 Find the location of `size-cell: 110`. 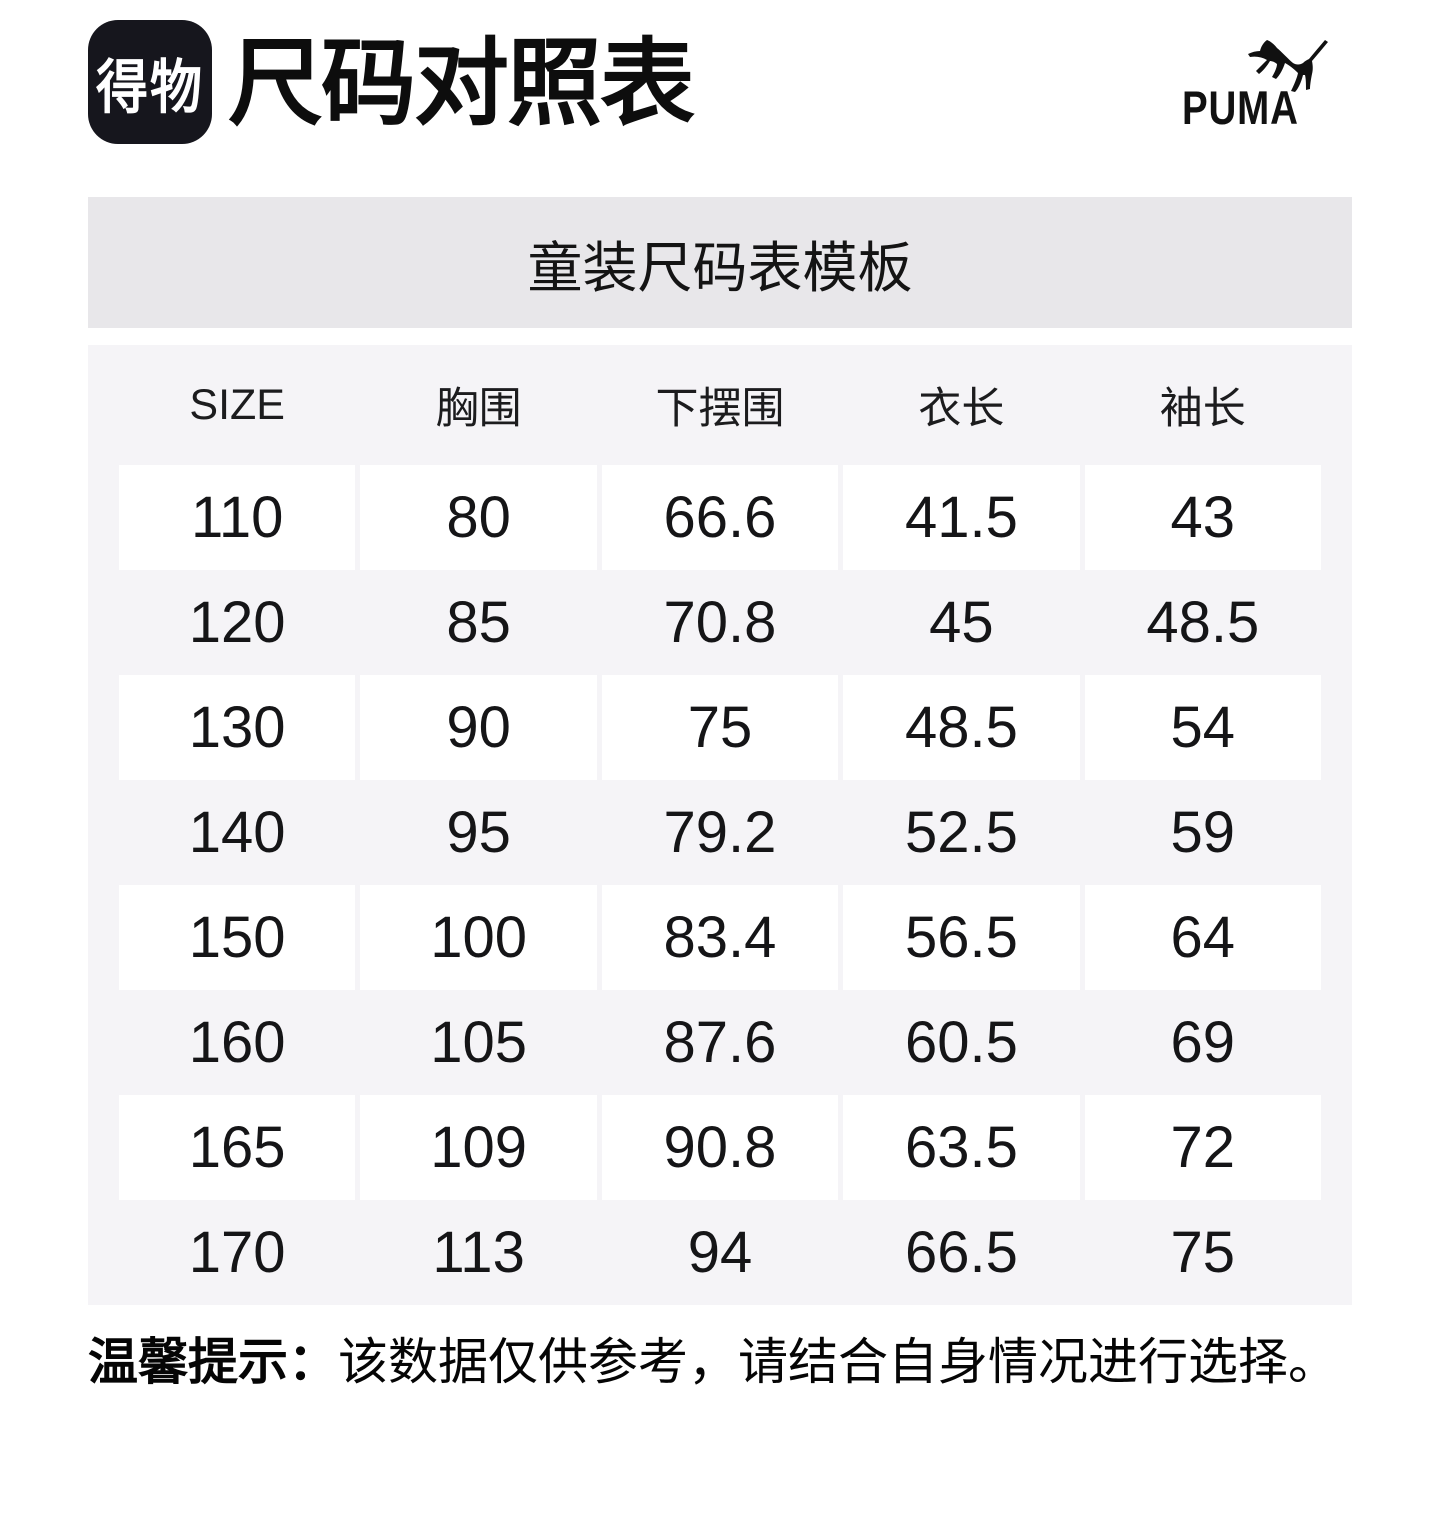

size-cell: 110 is located at coordinates (237, 517).